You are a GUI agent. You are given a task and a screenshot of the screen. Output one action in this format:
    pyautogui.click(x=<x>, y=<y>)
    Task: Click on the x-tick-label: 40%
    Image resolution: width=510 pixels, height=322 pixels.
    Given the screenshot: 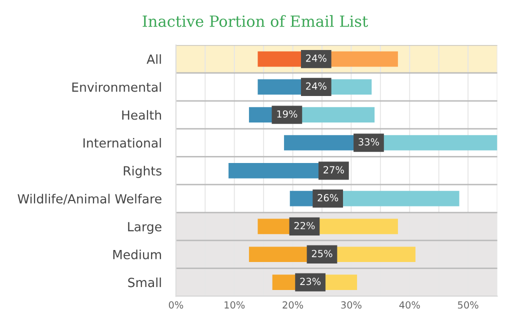 What is the action you would take?
    pyautogui.click(x=409, y=305)
    